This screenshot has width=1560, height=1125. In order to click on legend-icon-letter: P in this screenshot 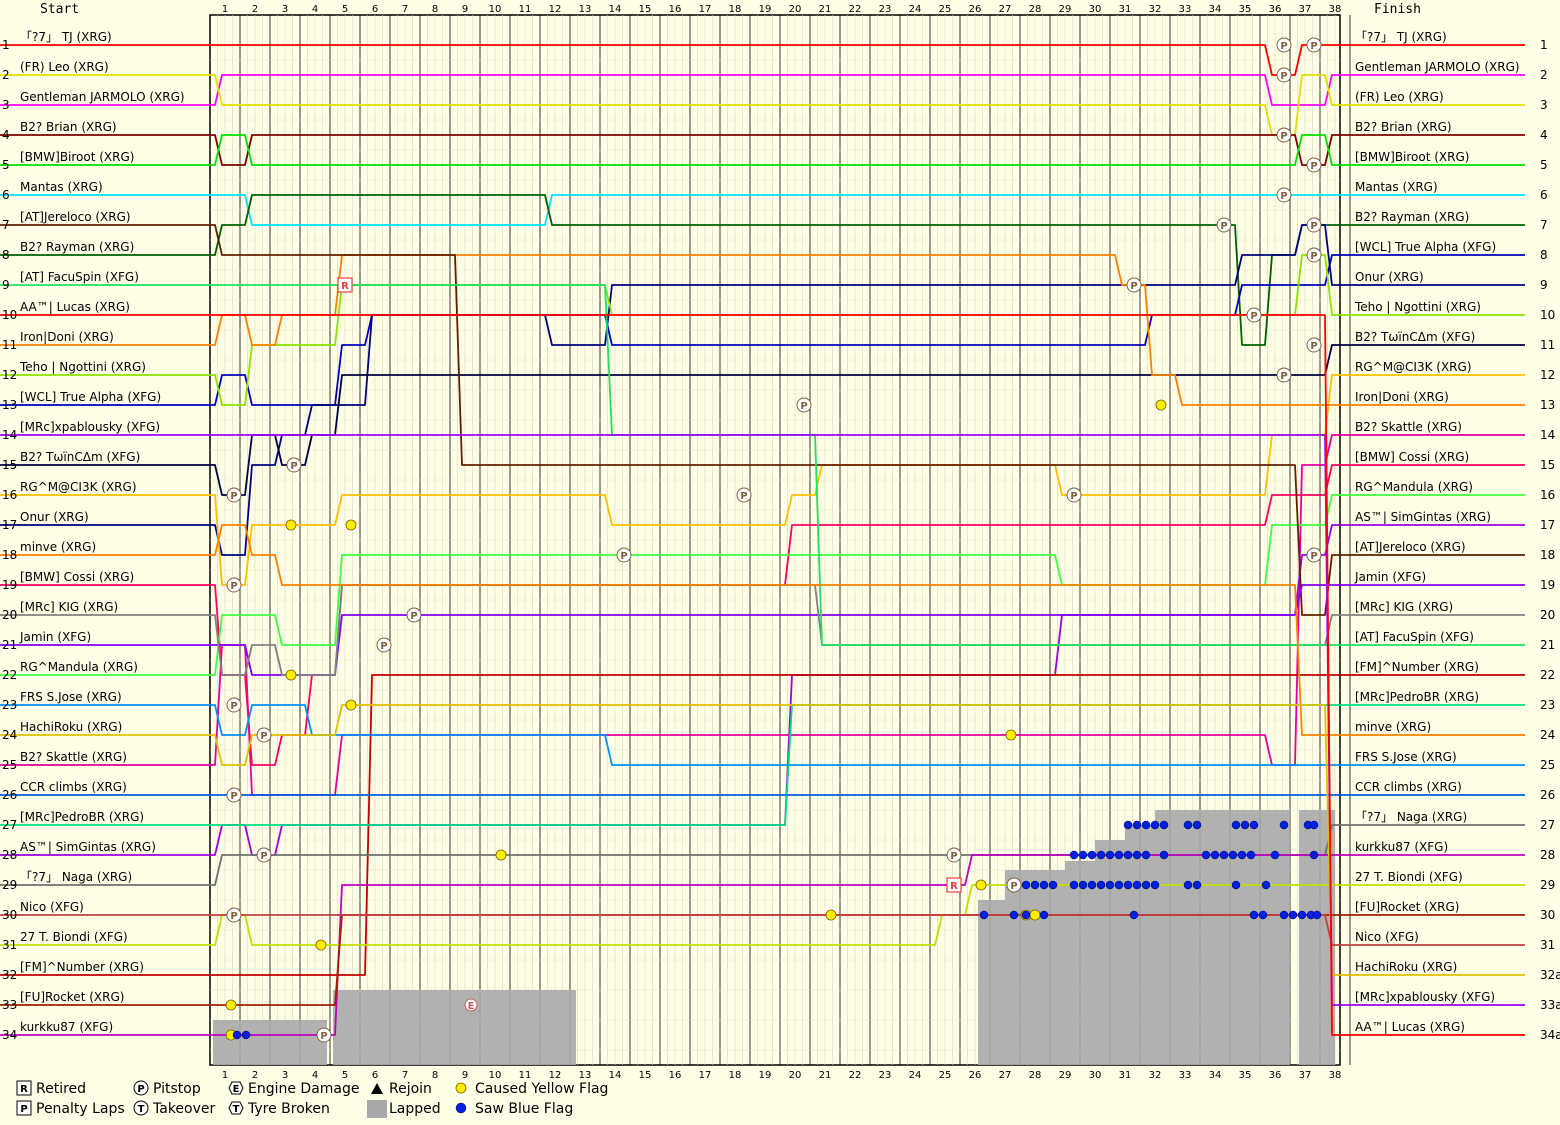, I will do `click(140, 1089)`.